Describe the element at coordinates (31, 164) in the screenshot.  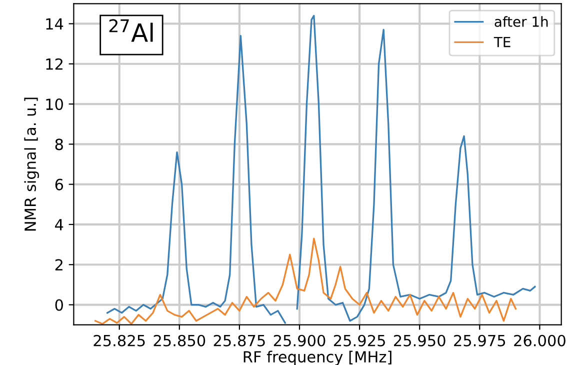
I see `y-axis-title: NMR signal [a. u.]` at that location.